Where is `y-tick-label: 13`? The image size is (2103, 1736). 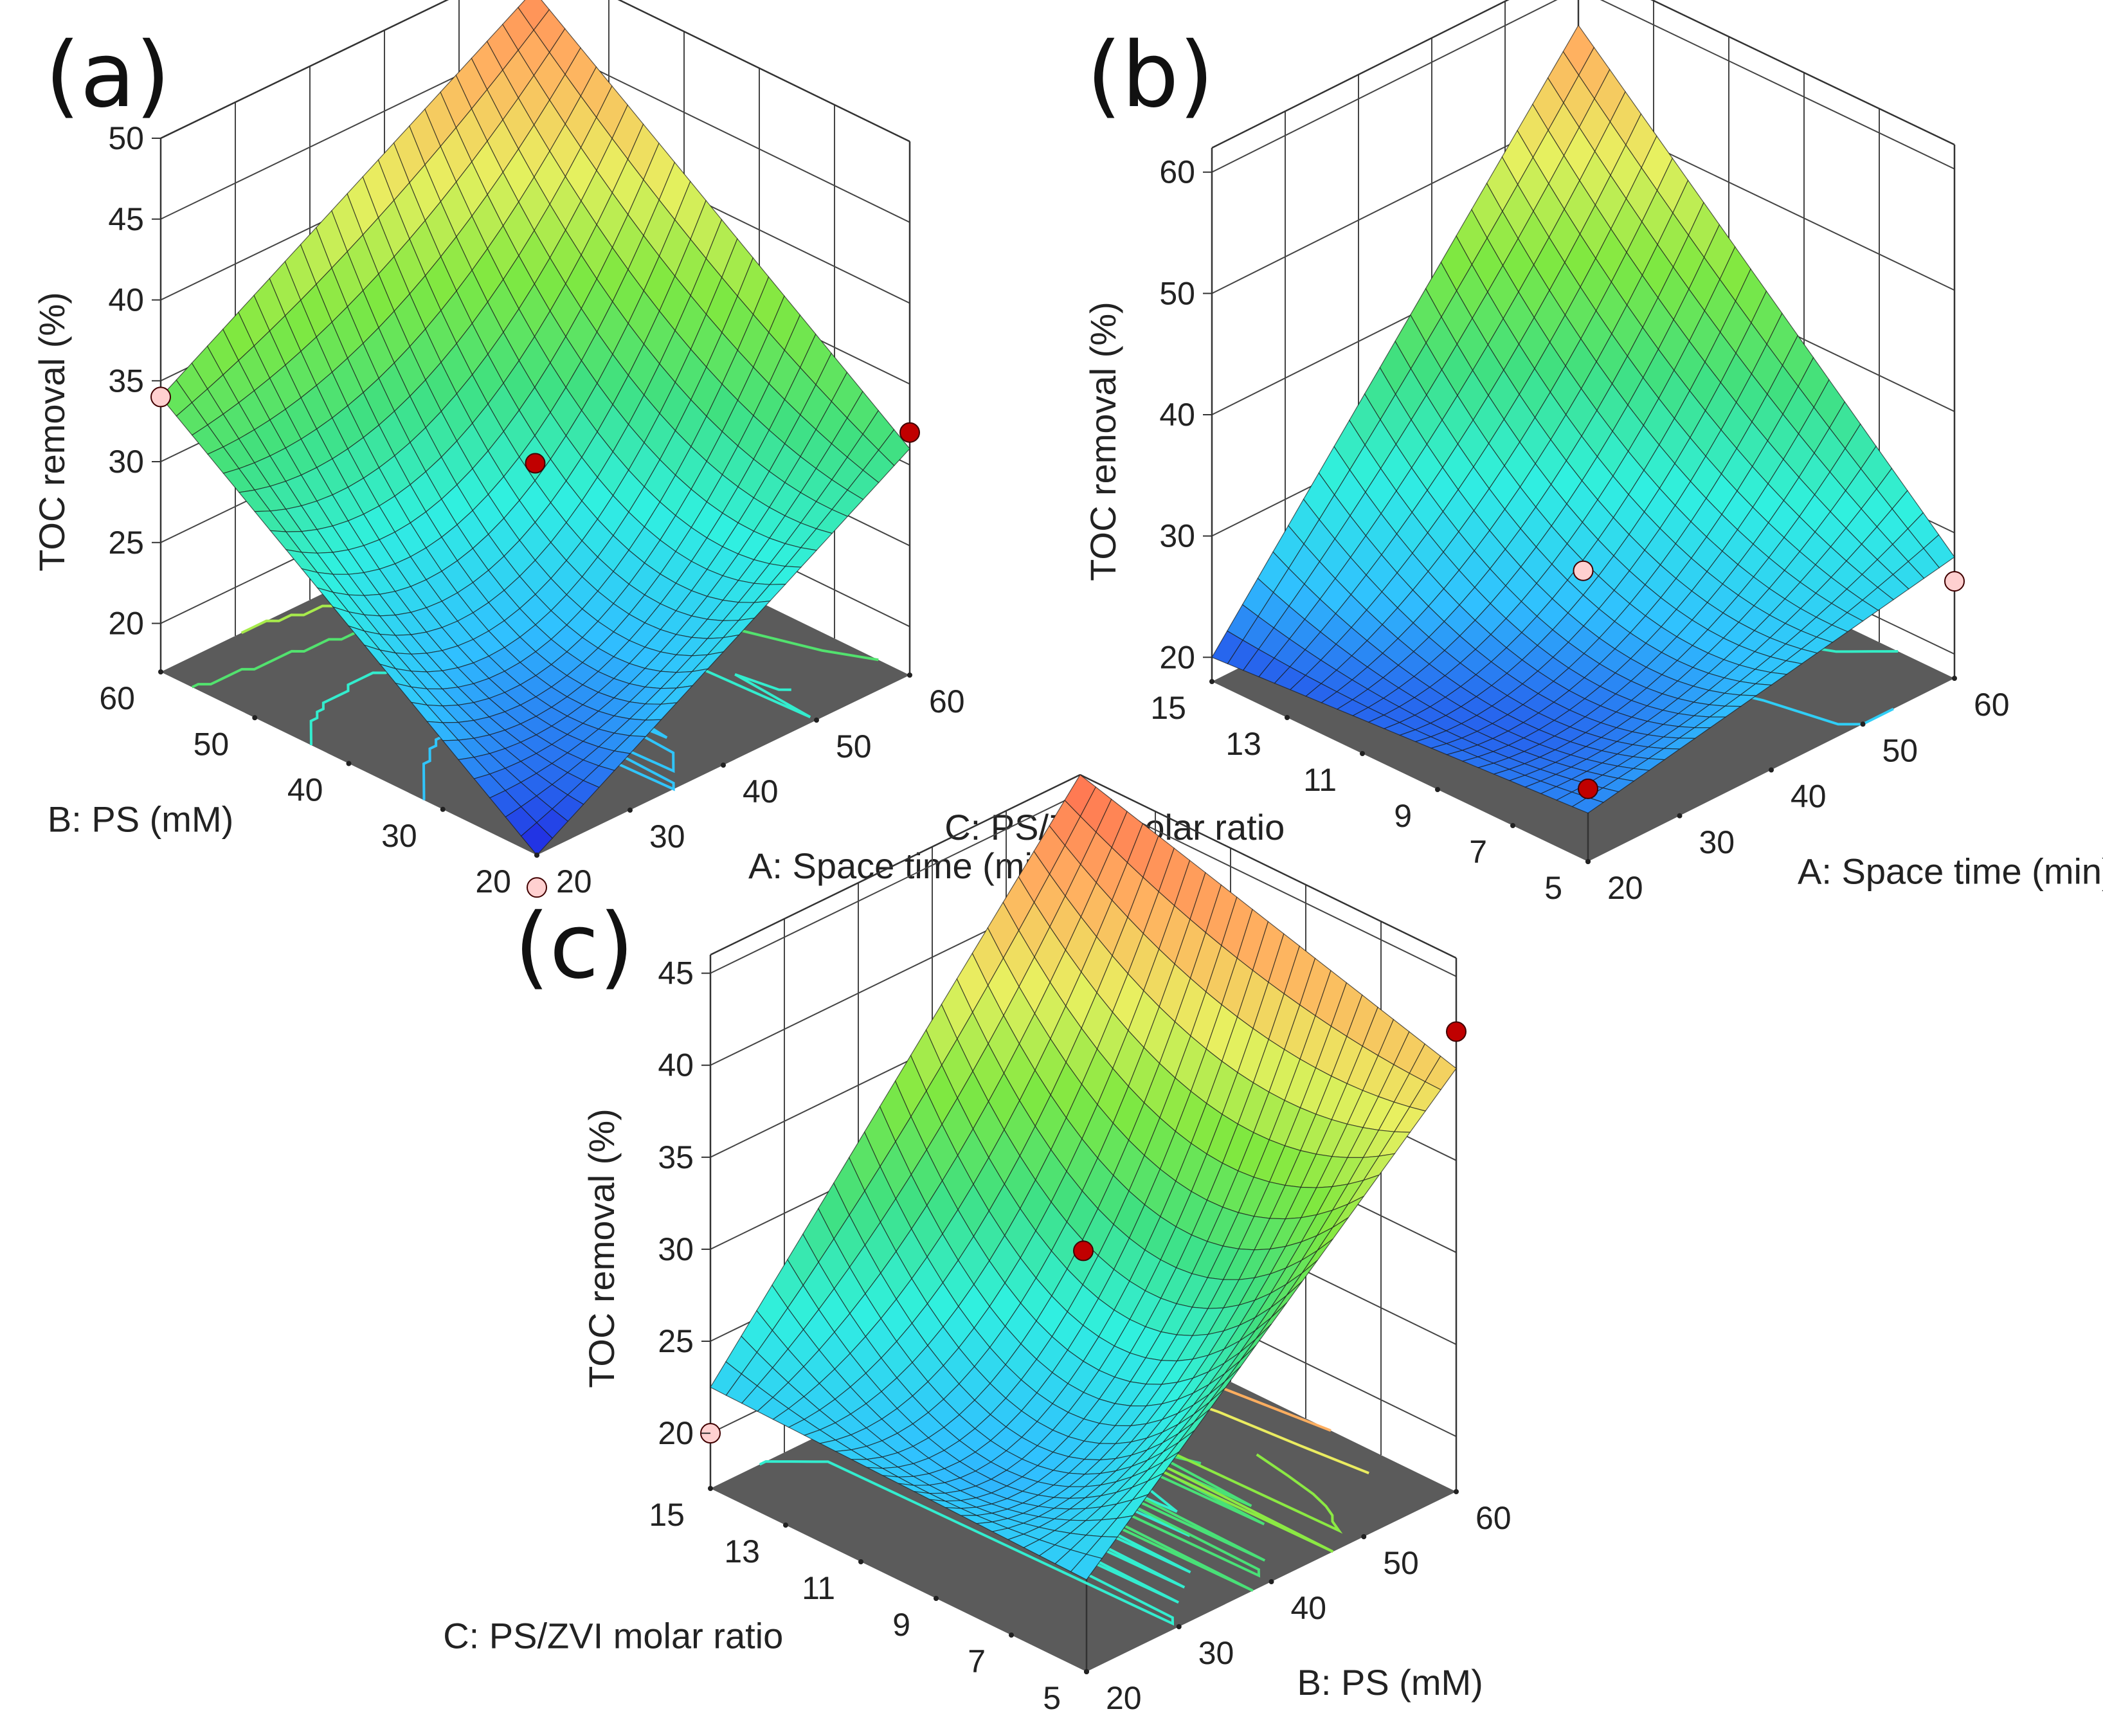 y-tick-label: 13 is located at coordinates (1243, 744).